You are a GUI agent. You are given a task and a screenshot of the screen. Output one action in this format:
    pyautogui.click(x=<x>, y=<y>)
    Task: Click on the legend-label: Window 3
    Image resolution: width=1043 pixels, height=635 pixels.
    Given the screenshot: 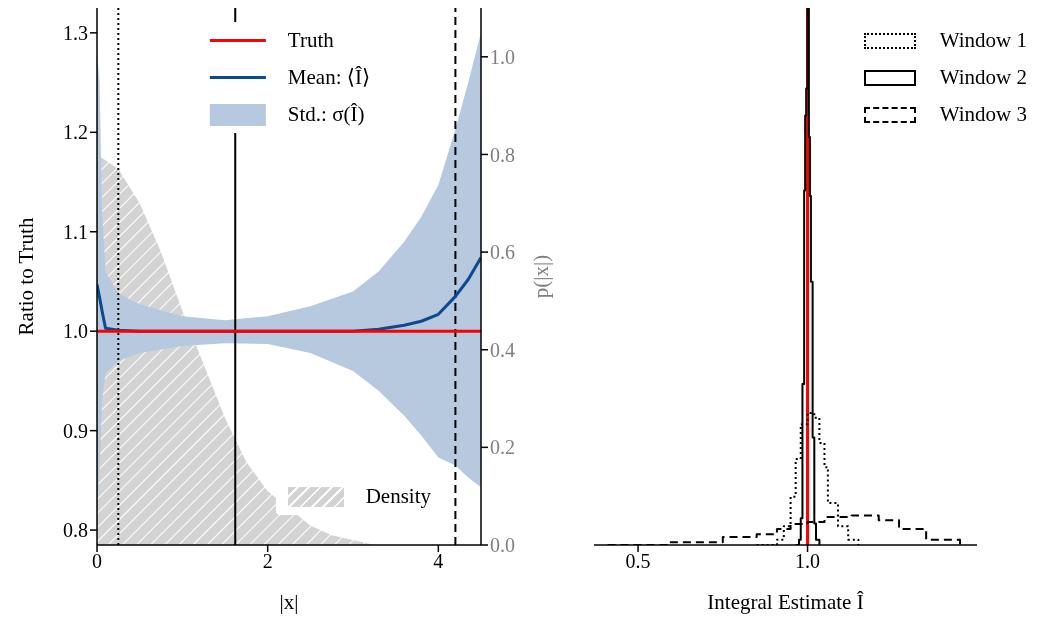 What is the action you would take?
    pyautogui.click(x=983, y=114)
    